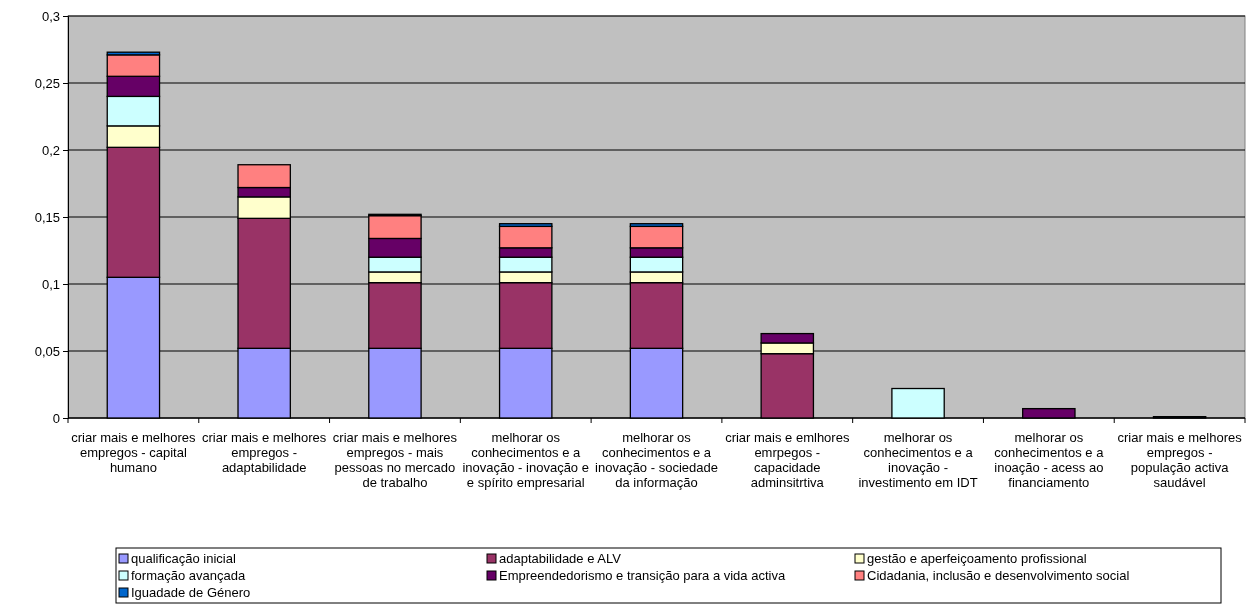  I want to click on legend-label: adaptabilidade e ALV, so click(560, 558).